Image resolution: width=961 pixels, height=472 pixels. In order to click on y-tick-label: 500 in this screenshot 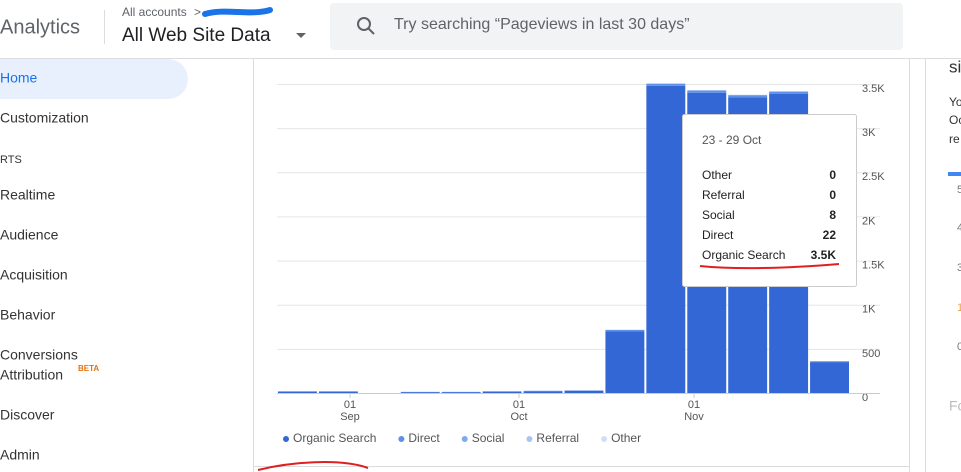, I will do `click(871, 354)`.